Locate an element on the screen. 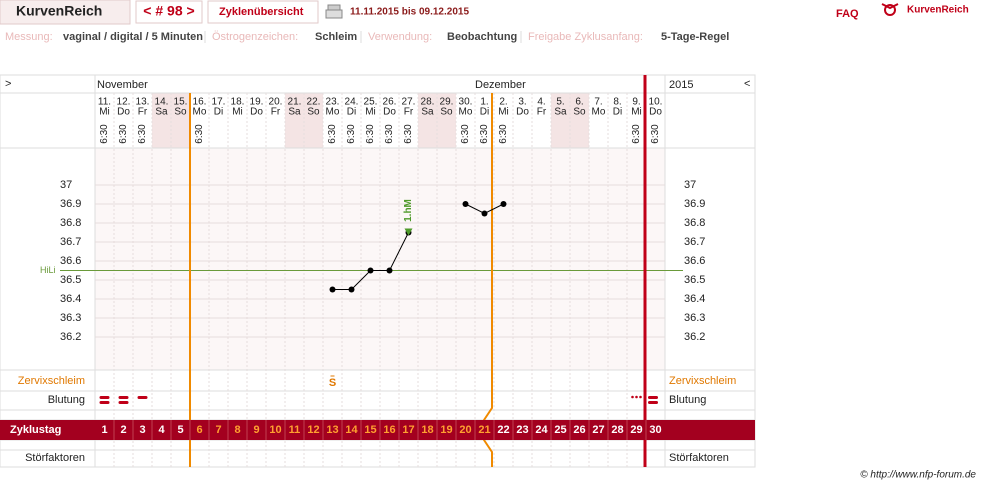  day-date: 8. is located at coordinates (617, 102).